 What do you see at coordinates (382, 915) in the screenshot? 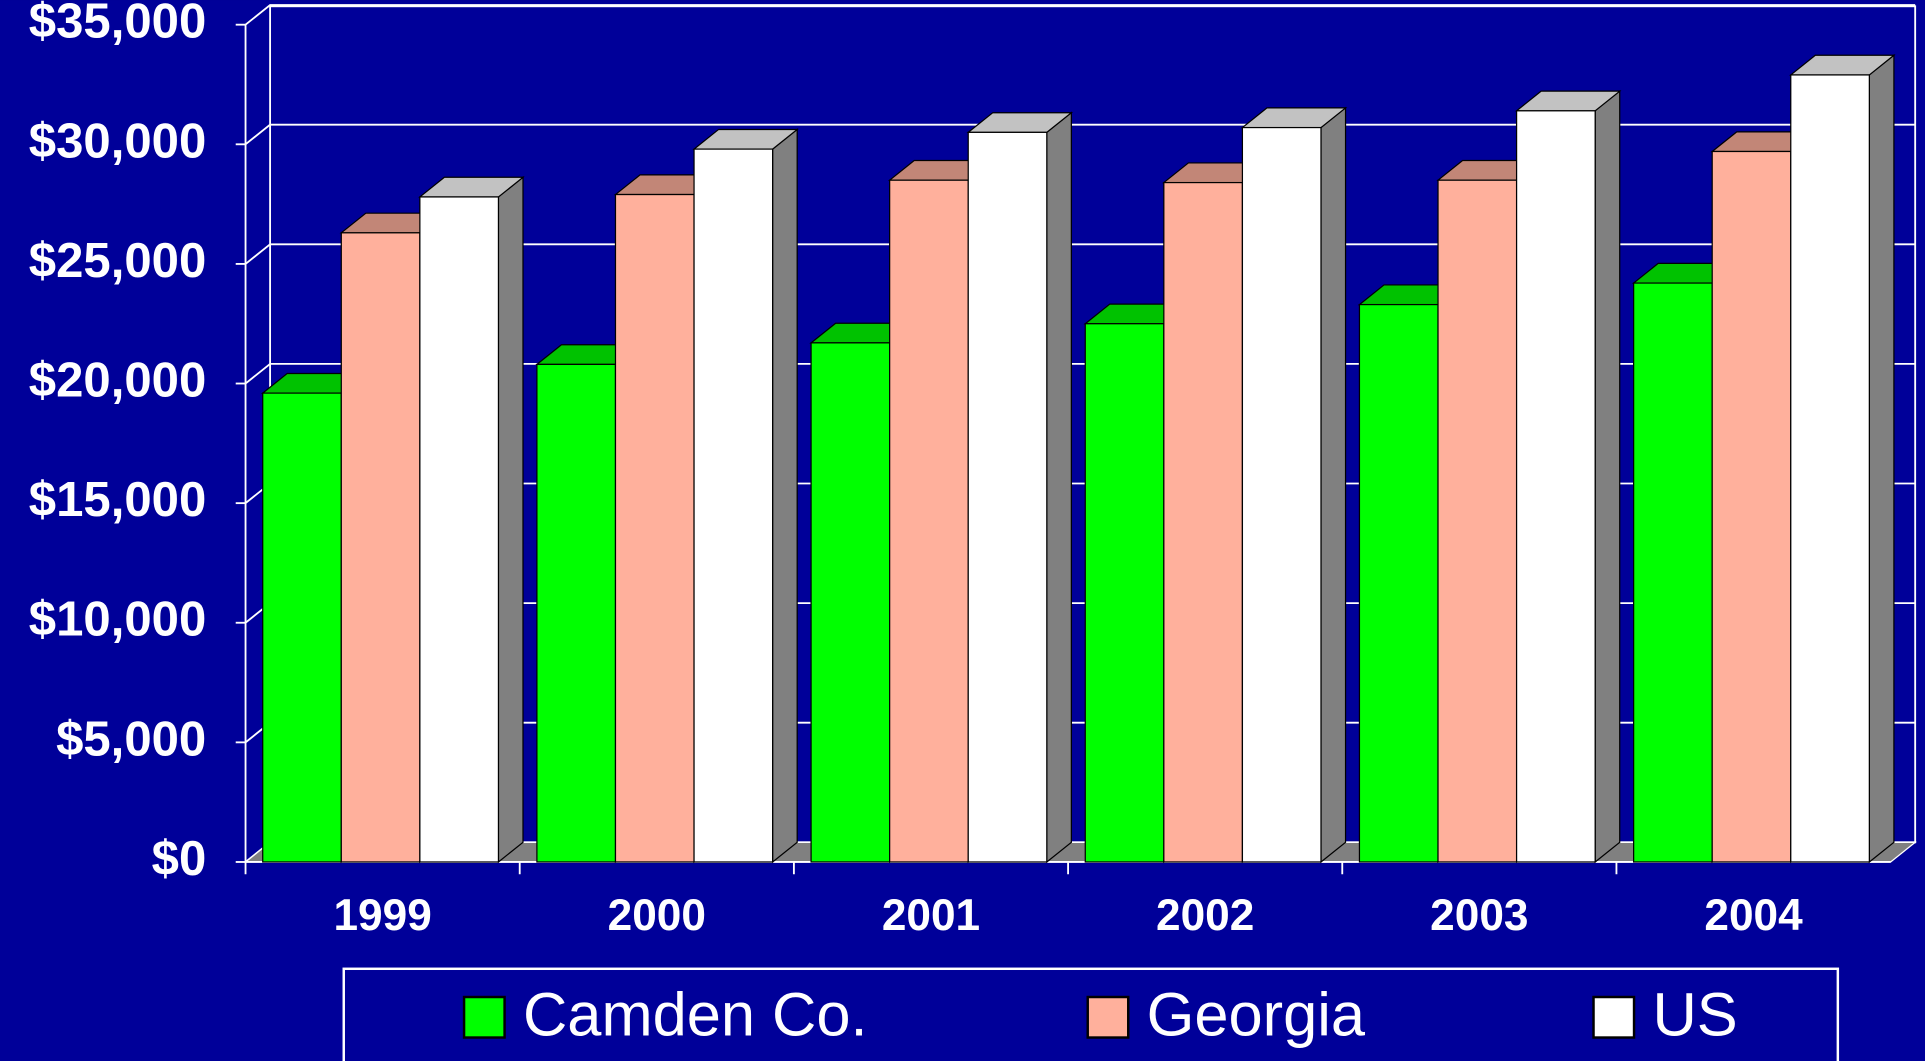
I see `x-tick-label: 1999` at bounding box center [382, 915].